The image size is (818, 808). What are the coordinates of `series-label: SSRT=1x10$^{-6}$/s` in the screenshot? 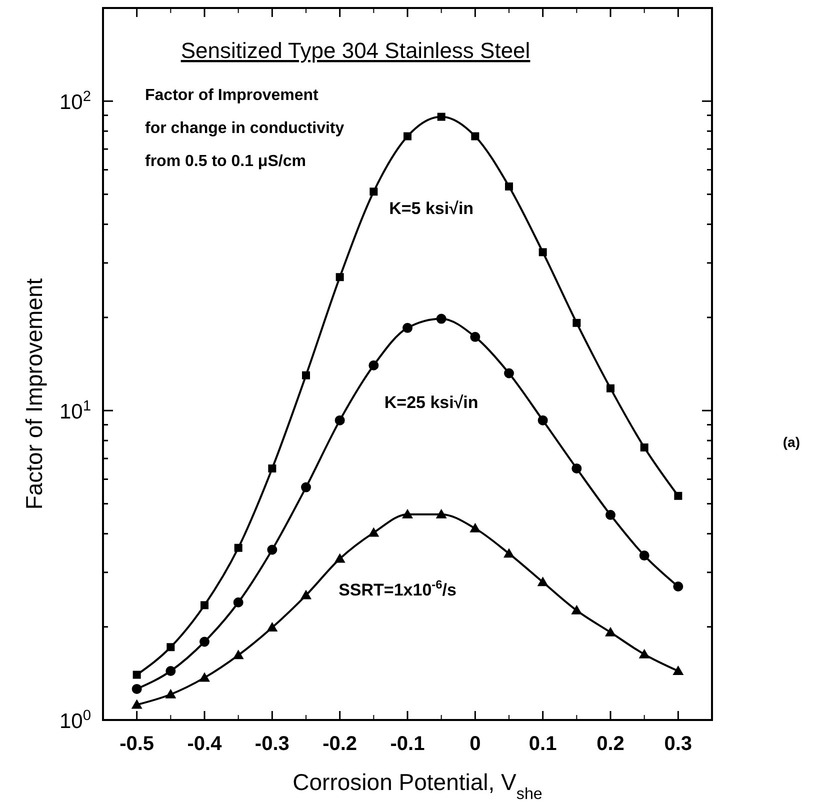 It's located at (397, 588).